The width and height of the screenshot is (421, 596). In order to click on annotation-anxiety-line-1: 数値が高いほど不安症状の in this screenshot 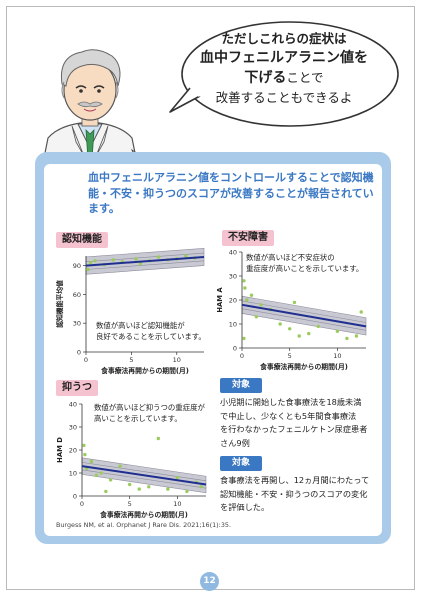, I will do `click(290, 257)`.